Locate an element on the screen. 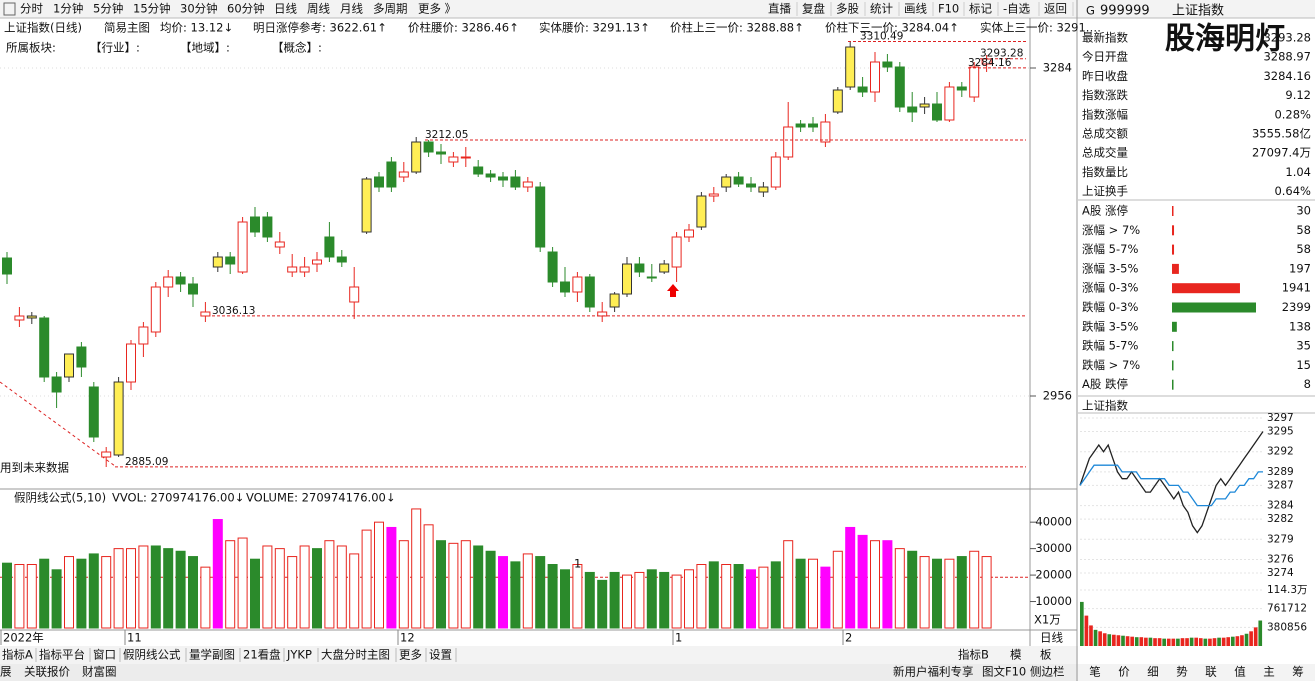  indicator-tab: 指标A is located at coordinates (17, 655).